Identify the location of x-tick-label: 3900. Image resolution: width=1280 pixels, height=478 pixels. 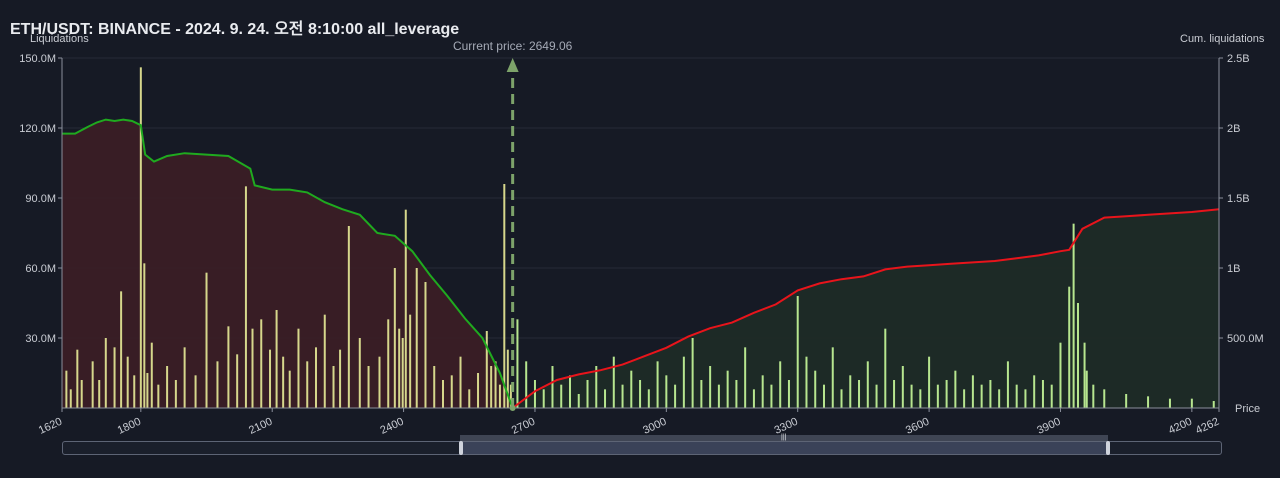
(1048, 426).